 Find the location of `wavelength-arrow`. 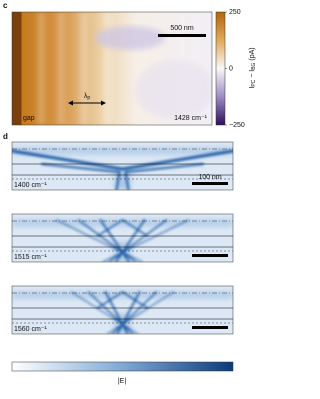

wavelength-arrow is located at coordinates (87, 103).